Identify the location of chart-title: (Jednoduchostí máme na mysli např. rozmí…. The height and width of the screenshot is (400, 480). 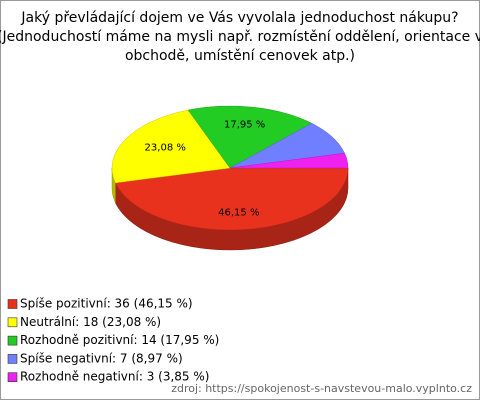
(240, 37).